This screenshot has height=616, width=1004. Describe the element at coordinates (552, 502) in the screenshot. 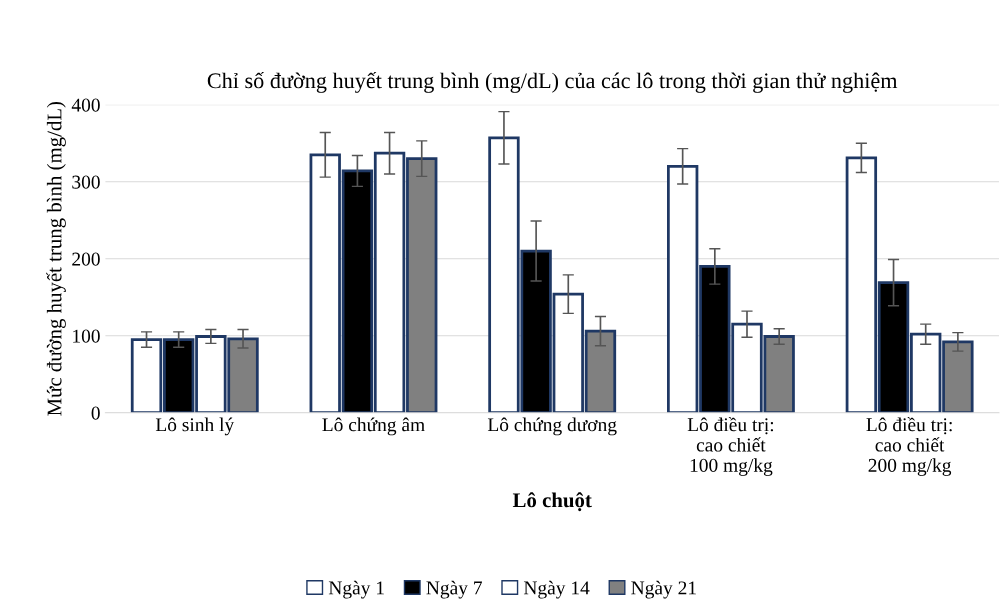

I see `x-axis-title: Lô chuột` at that location.